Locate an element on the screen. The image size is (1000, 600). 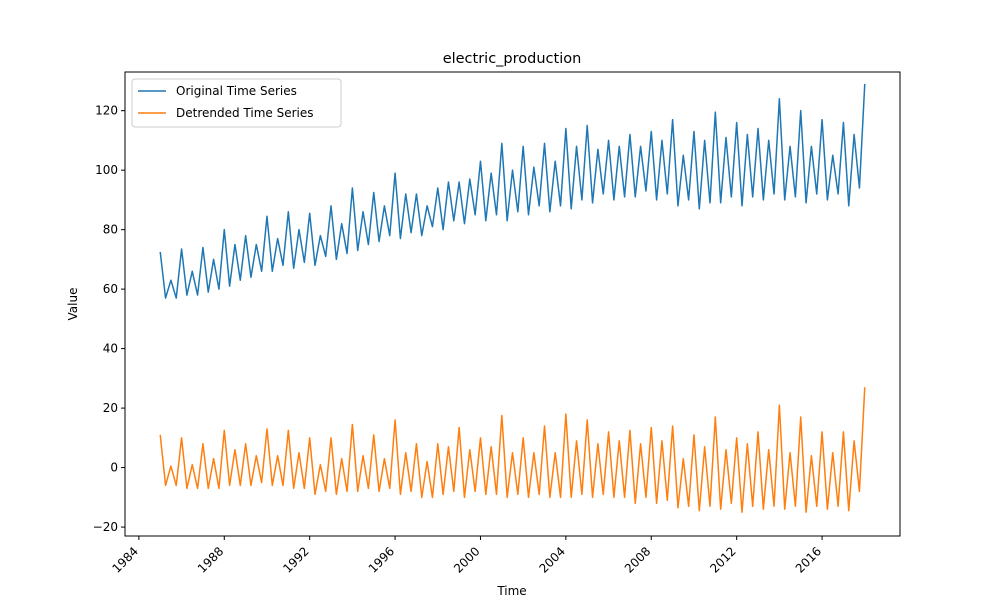
y-tick-label: −20 is located at coordinates (105, 527).